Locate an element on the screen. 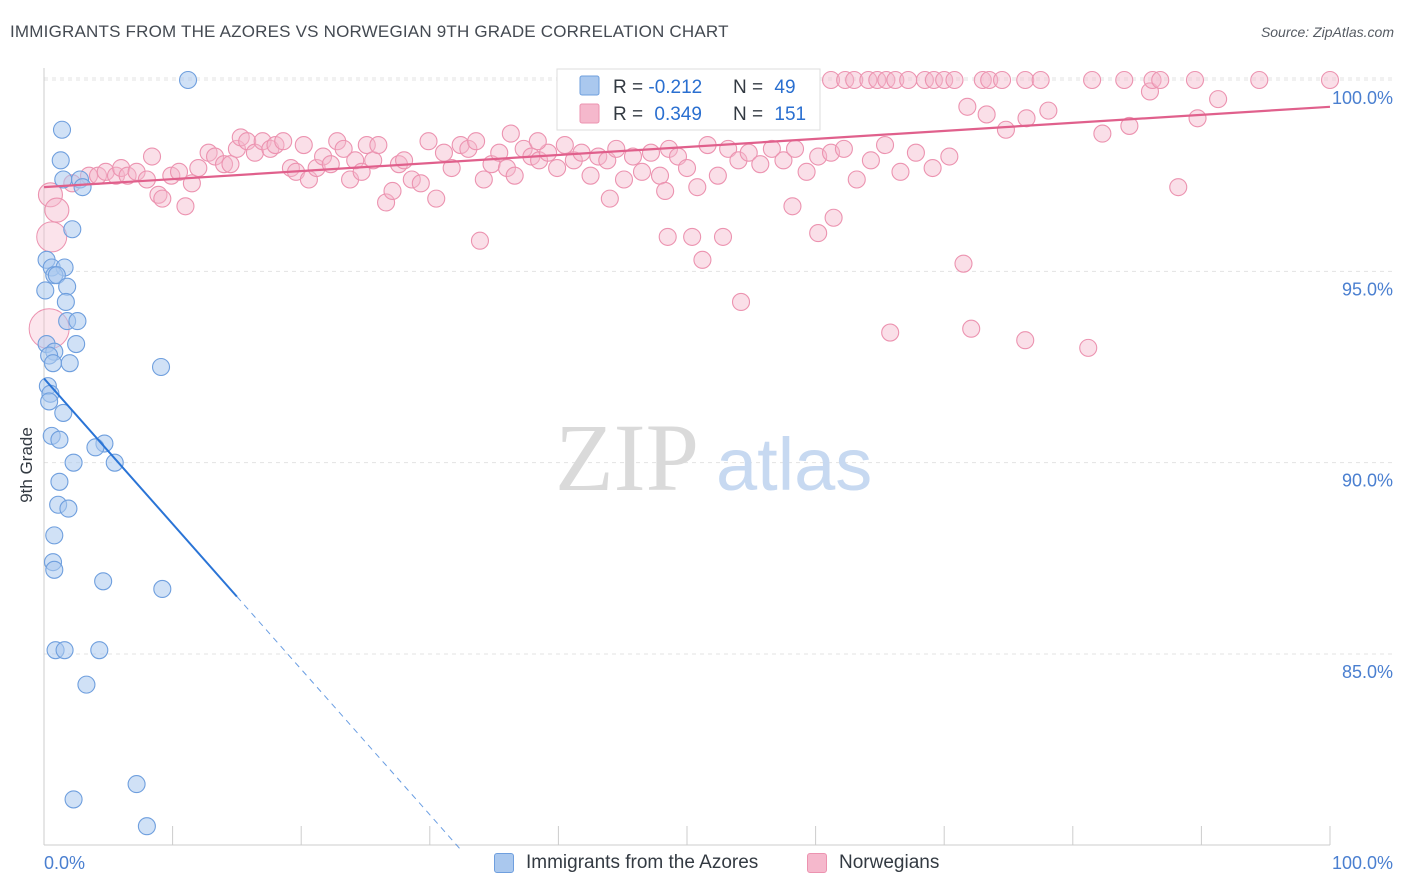 The height and width of the screenshot is (892, 1406). legend-item-norwegians: Norwegians is located at coordinates (873, 863).